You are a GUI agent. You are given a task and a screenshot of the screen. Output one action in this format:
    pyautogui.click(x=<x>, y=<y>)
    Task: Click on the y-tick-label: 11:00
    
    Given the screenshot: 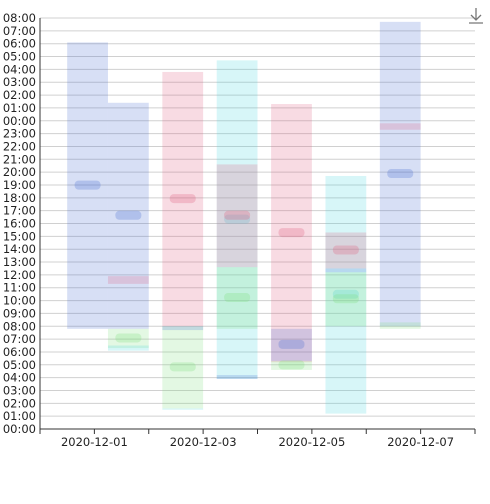 What is the action you would take?
    pyautogui.click(x=19, y=288)
    